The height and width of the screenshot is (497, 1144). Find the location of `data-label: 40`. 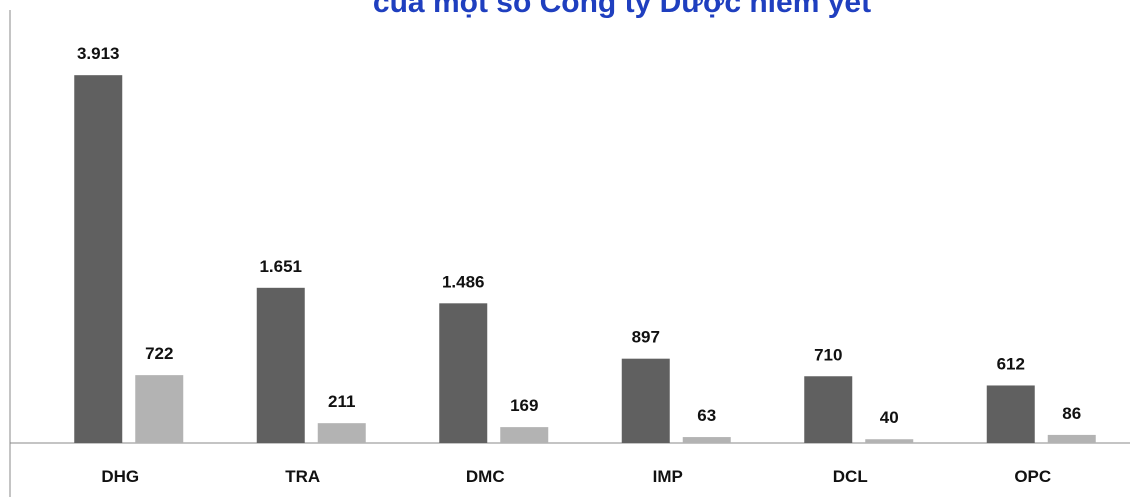

data-label: 40 is located at coordinates (889, 417).